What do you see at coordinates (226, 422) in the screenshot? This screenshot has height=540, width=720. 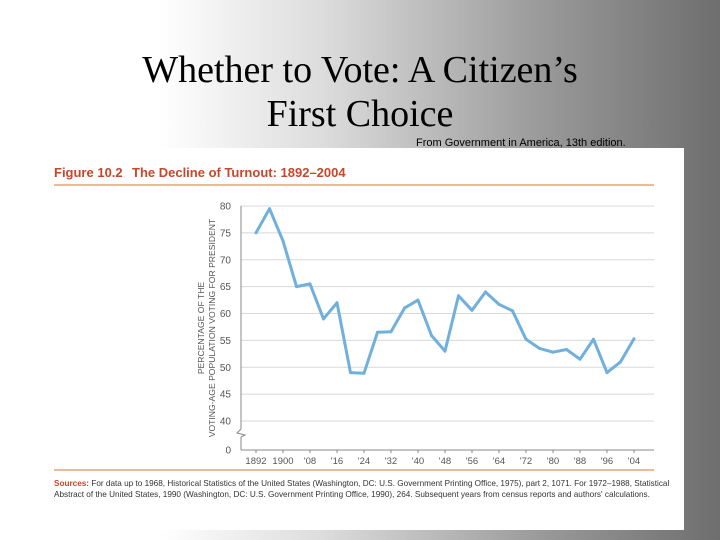 I see `y-tick-label-1: 40` at bounding box center [226, 422].